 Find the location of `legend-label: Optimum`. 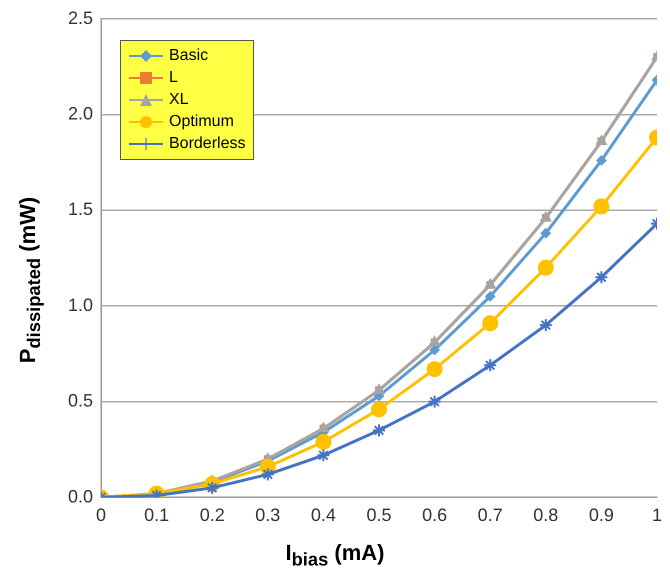

legend-label: Optimum is located at coordinates (201, 122).